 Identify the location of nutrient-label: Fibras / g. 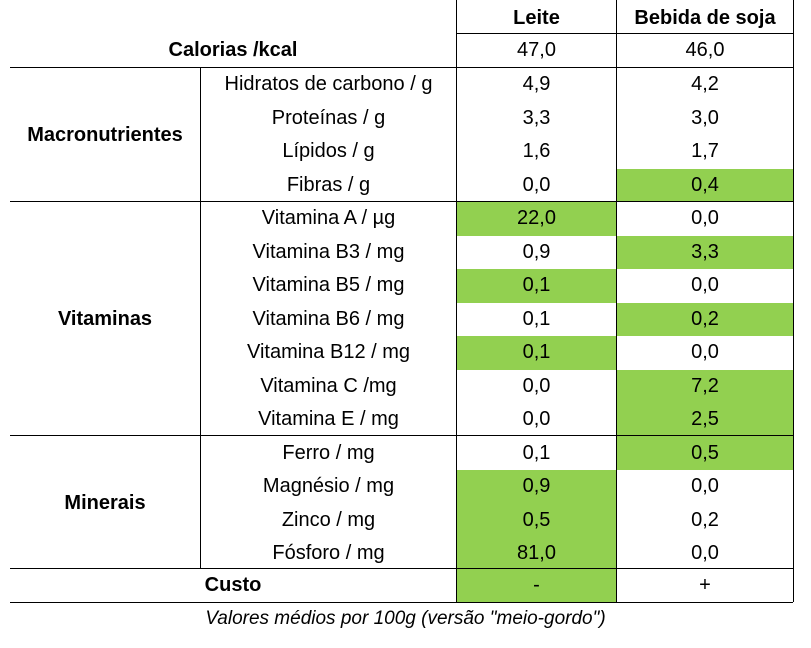
(328, 184).